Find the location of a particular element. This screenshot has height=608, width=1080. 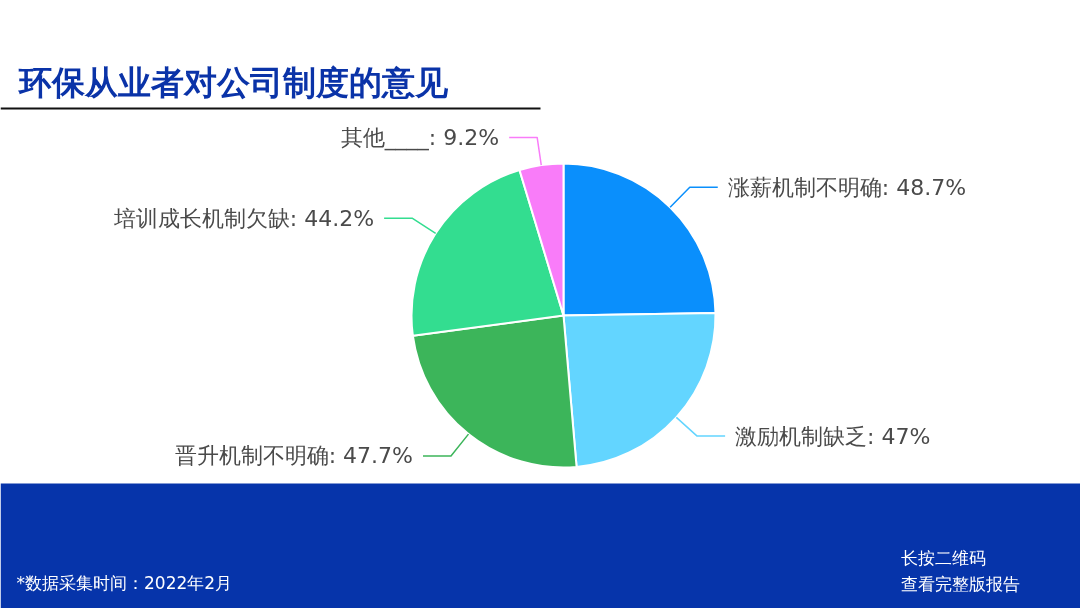

chart-title: 环保从业者对公司制度的意见 is located at coordinates (232, 82).